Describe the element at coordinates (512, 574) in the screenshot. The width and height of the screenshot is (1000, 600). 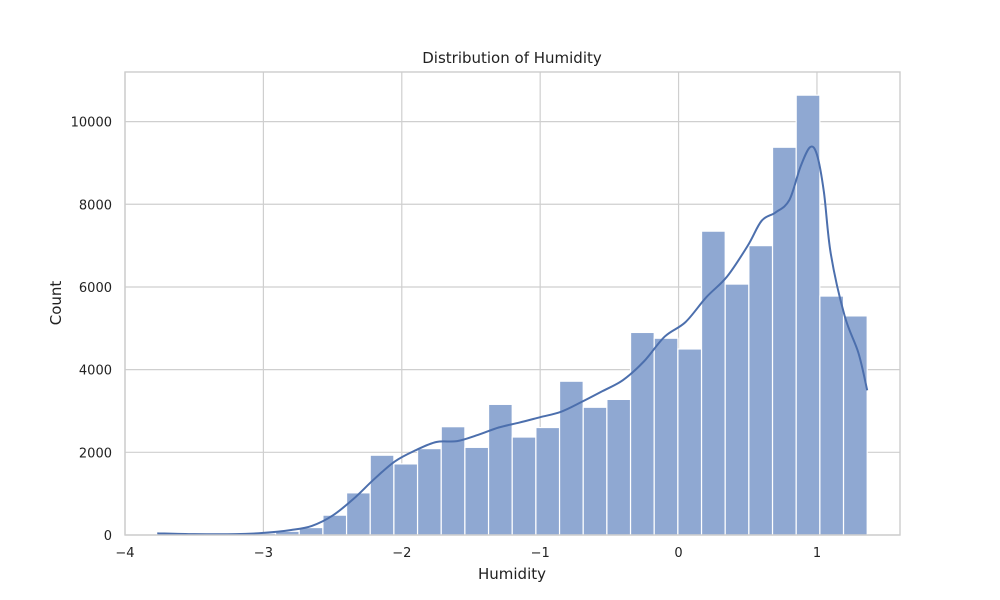
I see `x-axis-label: Humidity` at that location.